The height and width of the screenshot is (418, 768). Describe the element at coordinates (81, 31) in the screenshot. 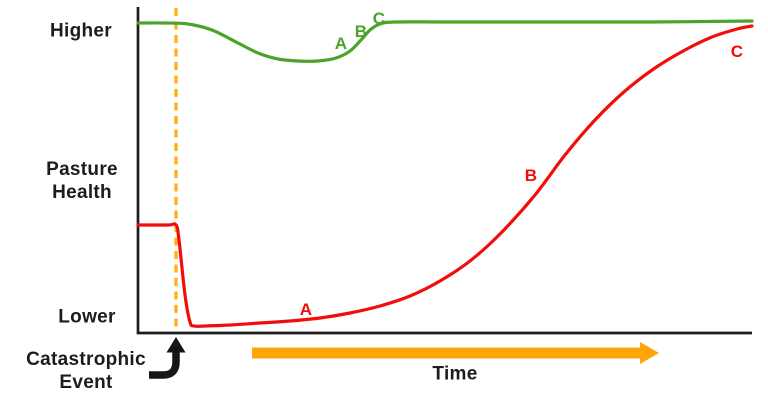

I see `y-tick-label-higher: Higher` at that location.